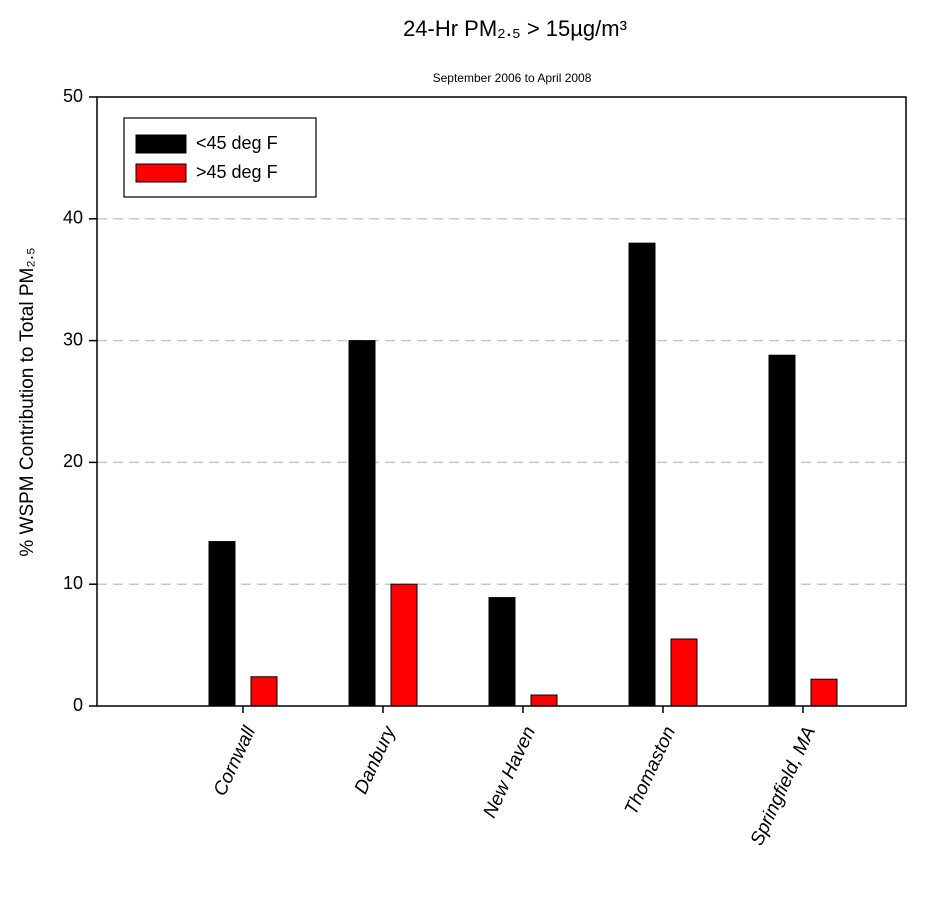  What do you see at coordinates (220, 157) in the screenshot?
I see `legend-box` at bounding box center [220, 157].